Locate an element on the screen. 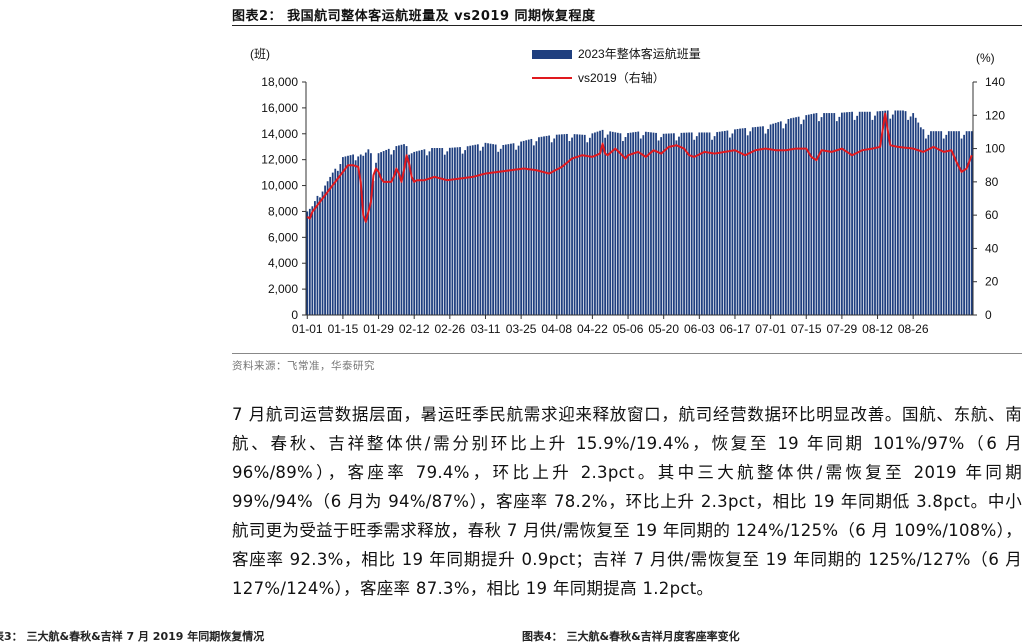  x-tick-label: 06-17 is located at coordinates (735, 329).